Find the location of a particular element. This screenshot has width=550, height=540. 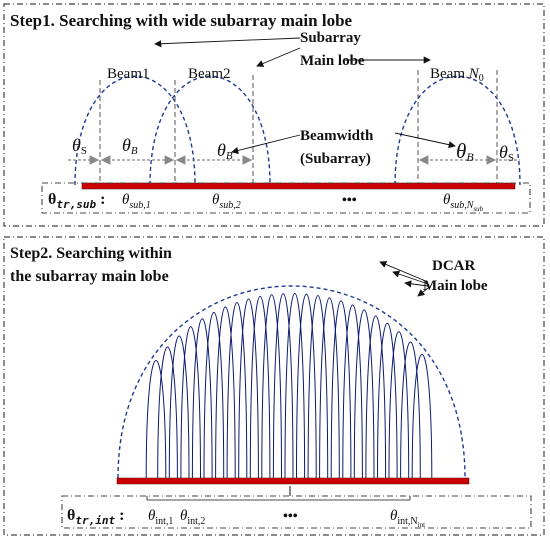

step2-title-line1: Step2. Searching within is located at coordinates (91, 253).